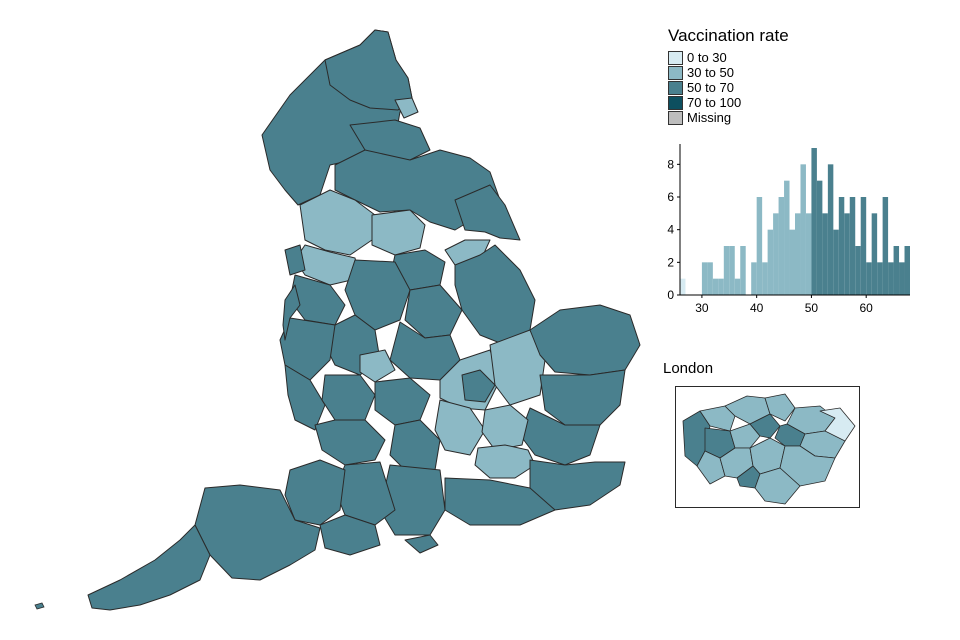 The width and height of the screenshot is (960, 640). Describe the element at coordinates (295, 260) in the screenshot. I see `region-wirral-merseyside` at that location.